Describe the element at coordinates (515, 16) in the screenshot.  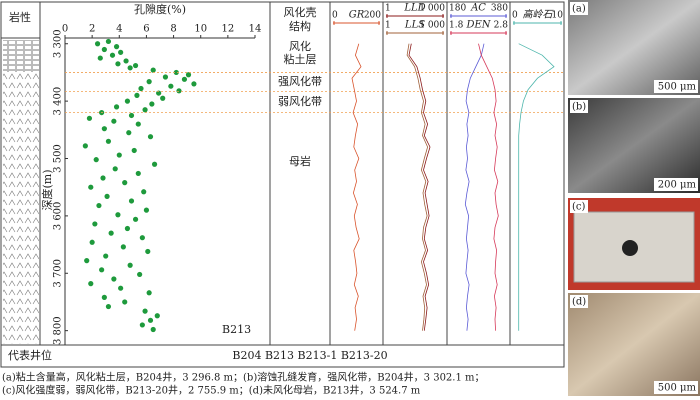
I see `log-tick-label: 0` at that location.